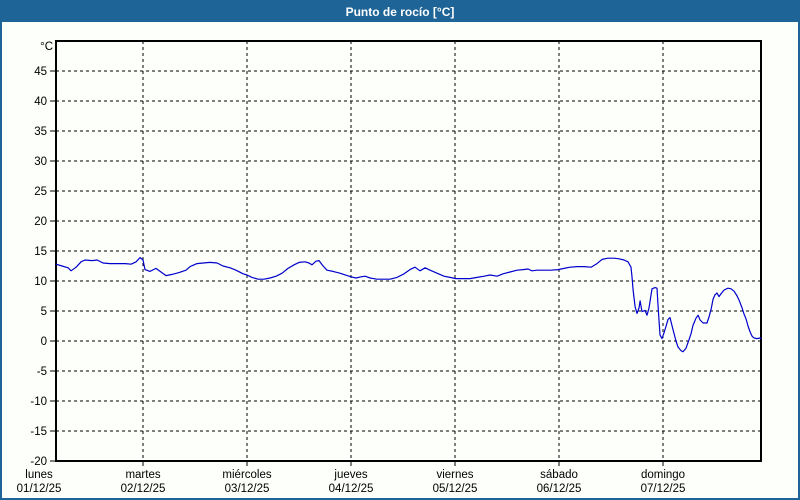 The image size is (800, 500). What do you see at coordinates (663, 489) in the screenshot?
I see `x-date-label: 07/12/25` at bounding box center [663, 489].